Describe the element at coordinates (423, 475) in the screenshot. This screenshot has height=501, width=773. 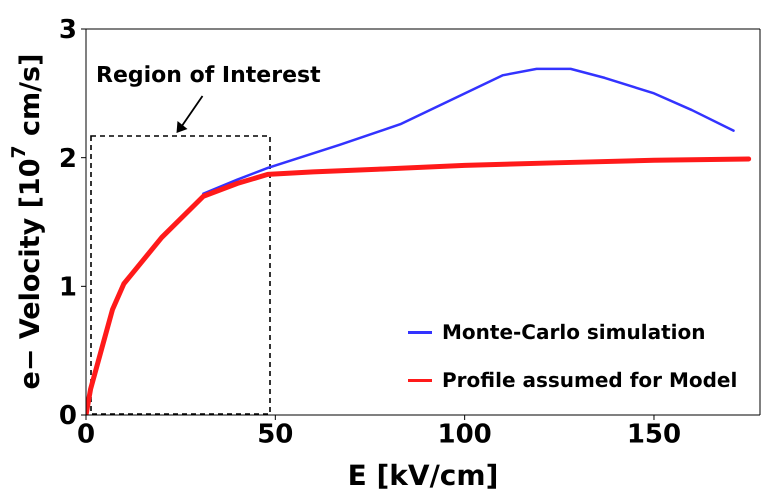
I see `x-axis-title: E [kV/cm]` at that location.